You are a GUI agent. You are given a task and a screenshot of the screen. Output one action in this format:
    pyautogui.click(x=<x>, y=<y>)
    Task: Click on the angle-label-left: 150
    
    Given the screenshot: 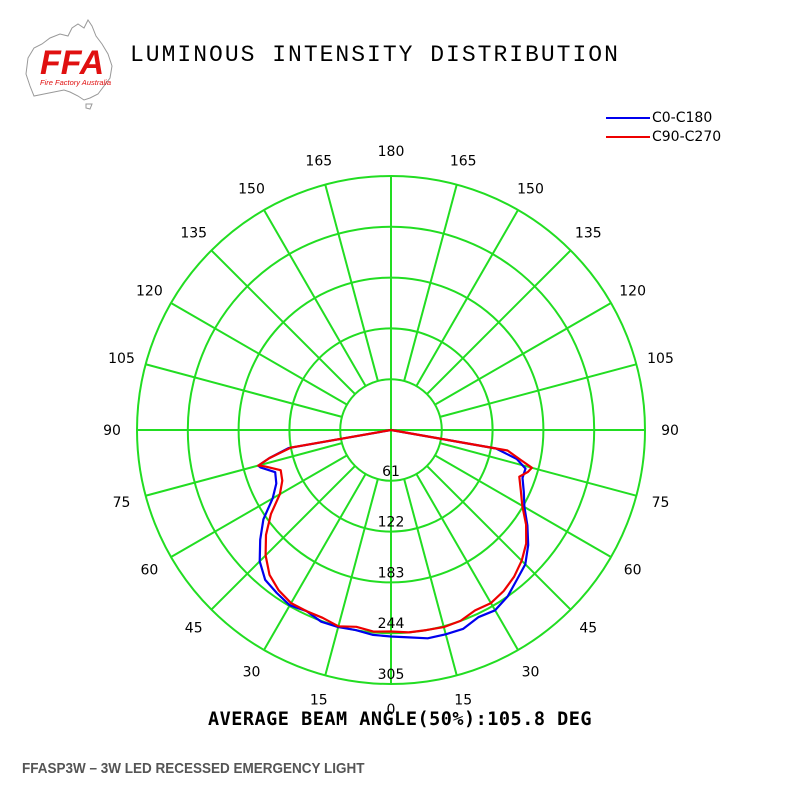 What is the action you would take?
    pyautogui.click(x=251, y=189)
    